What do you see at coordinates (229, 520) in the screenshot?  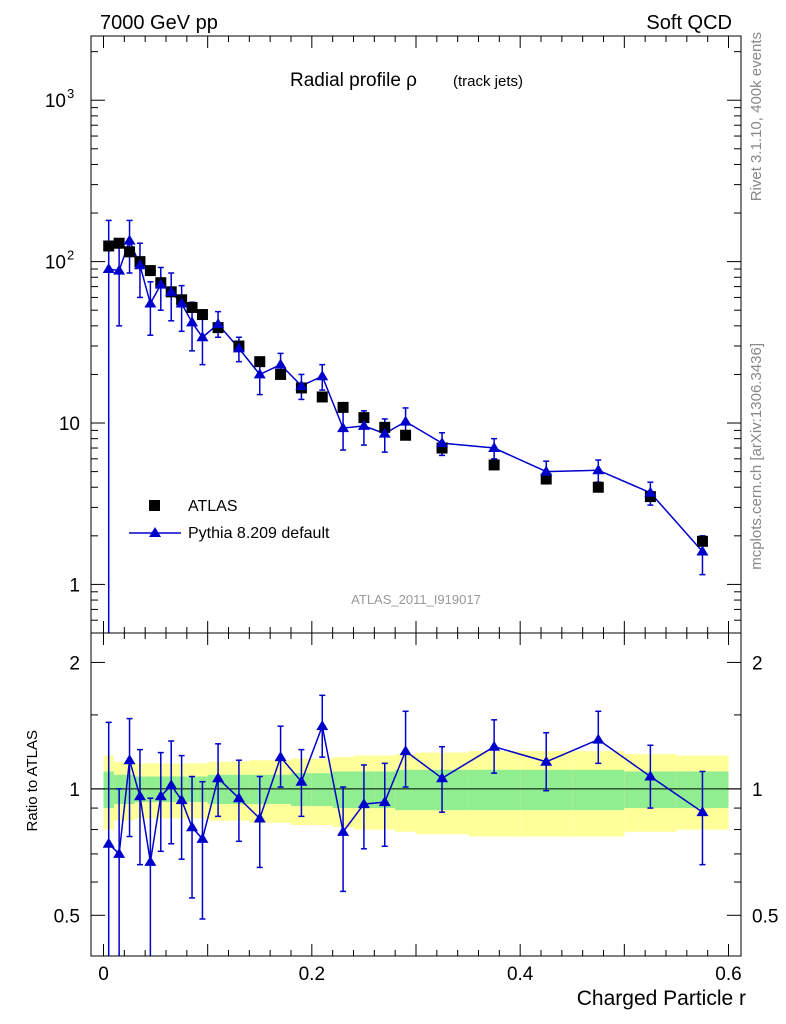 I see `legend: ATLAS Pythia 8.209 default` at bounding box center [229, 520].